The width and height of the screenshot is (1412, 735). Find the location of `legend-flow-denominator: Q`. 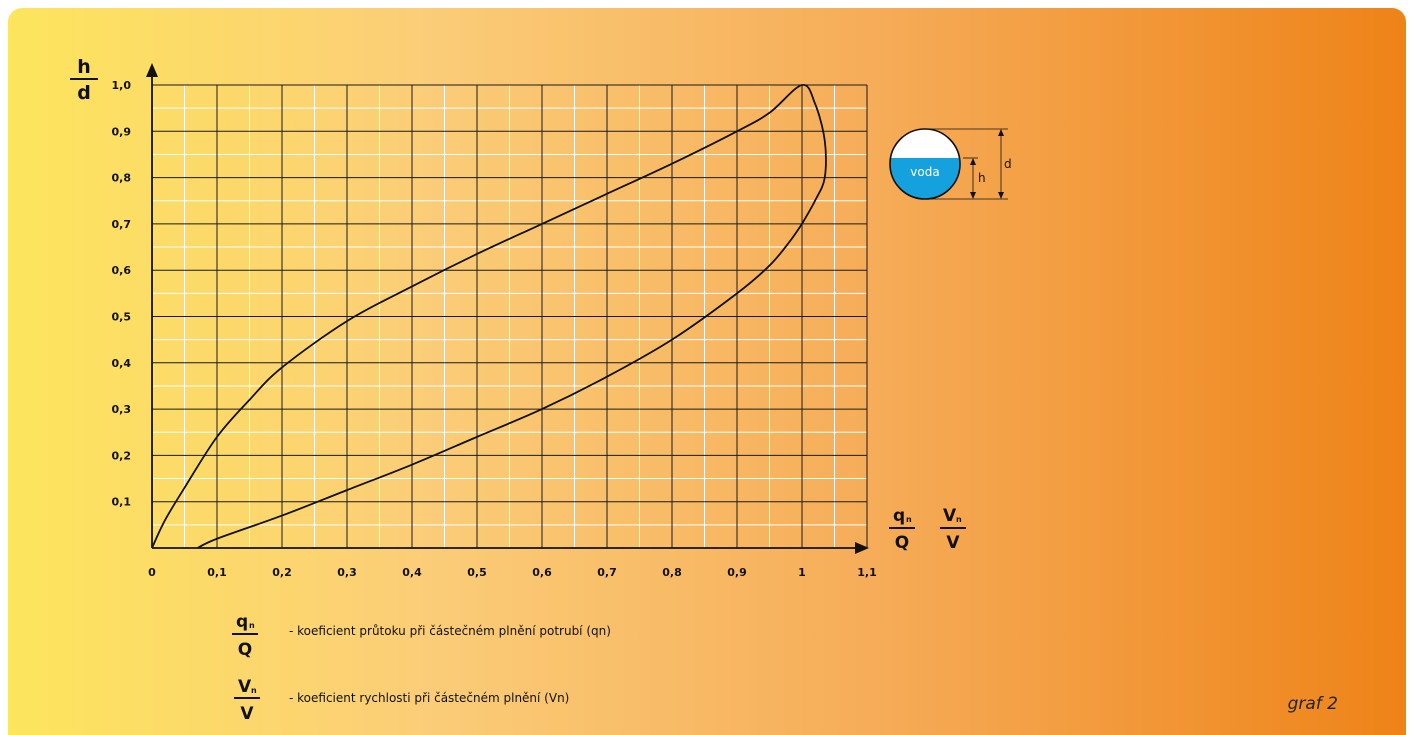

legend-flow-denominator: Q is located at coordinates (245, 650).